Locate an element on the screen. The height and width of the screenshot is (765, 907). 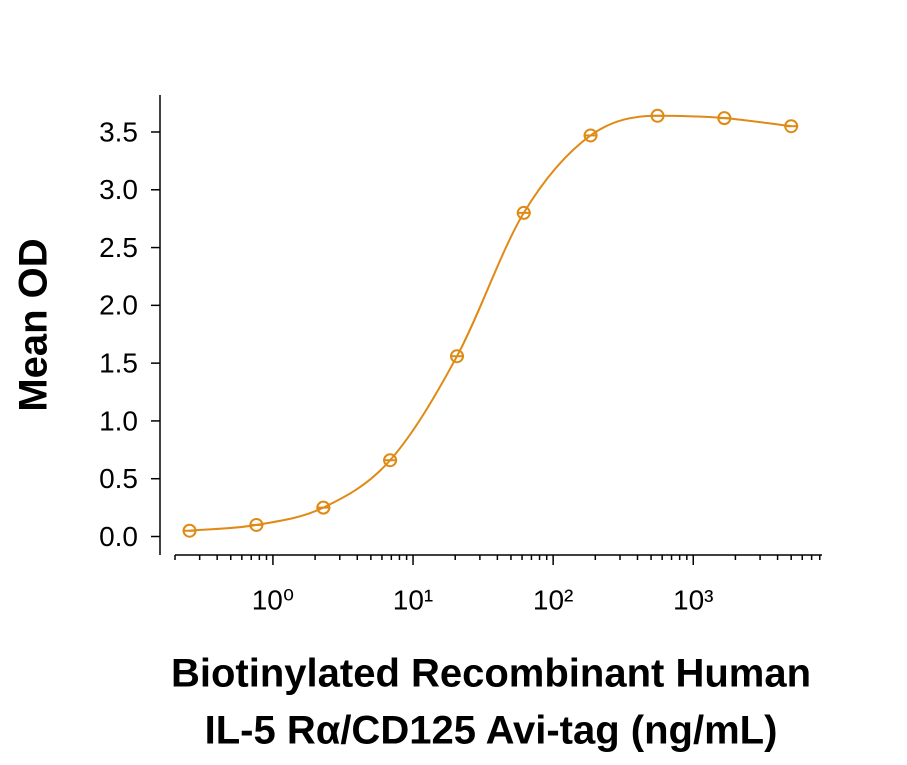
y-tick-label: 0.5 is located at coordinates (118, 478).